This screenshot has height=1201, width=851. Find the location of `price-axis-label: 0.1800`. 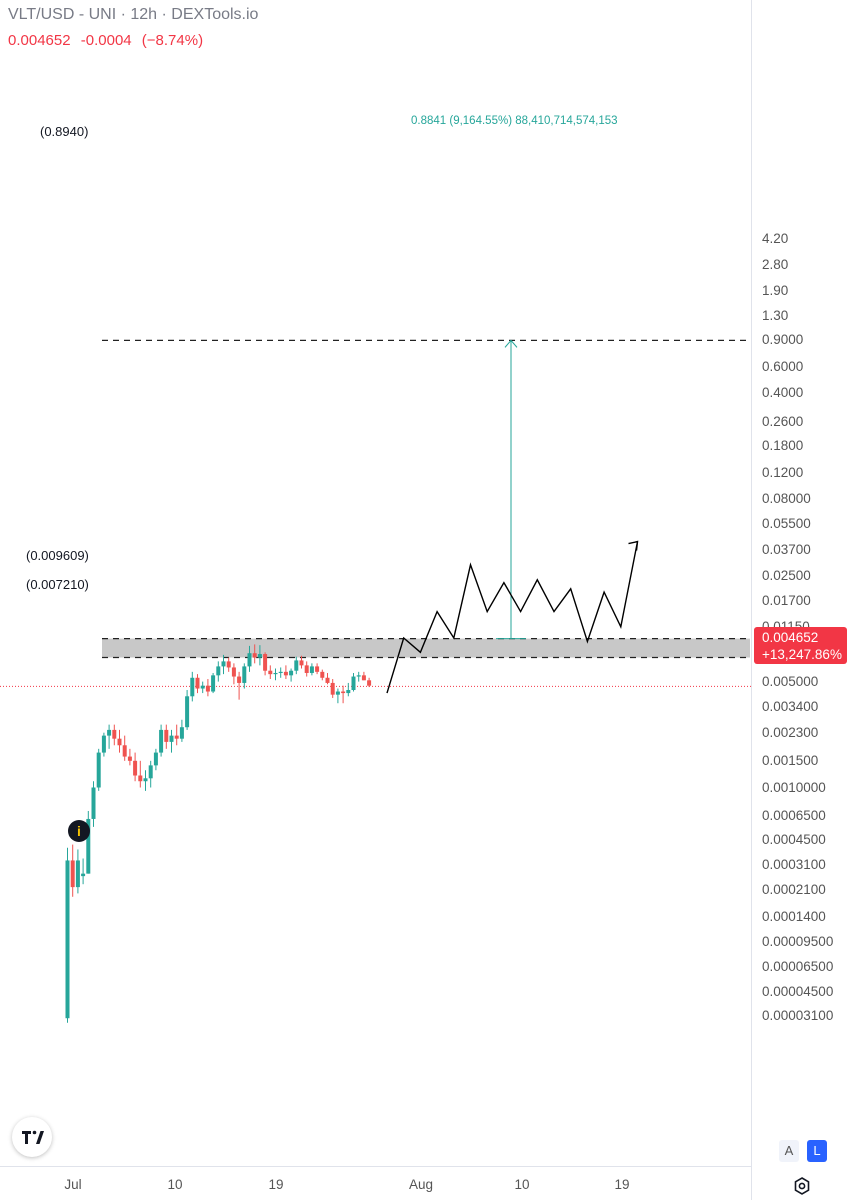

price-axis-label: 0.1800 is located at coordinates (783, 445).